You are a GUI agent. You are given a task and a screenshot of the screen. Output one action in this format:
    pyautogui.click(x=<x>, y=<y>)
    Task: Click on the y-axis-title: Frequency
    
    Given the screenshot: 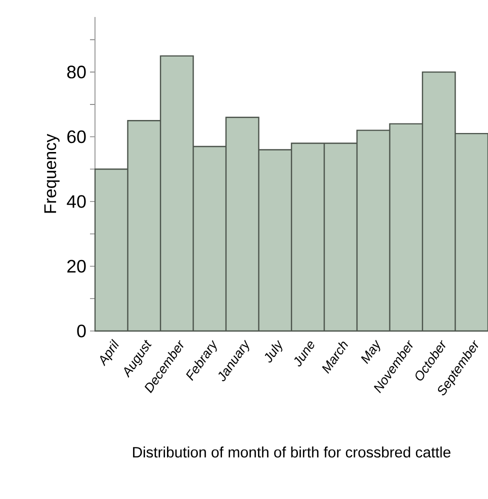 What is the action you would take?
    pyautogui.click(x=52, y=173)
    